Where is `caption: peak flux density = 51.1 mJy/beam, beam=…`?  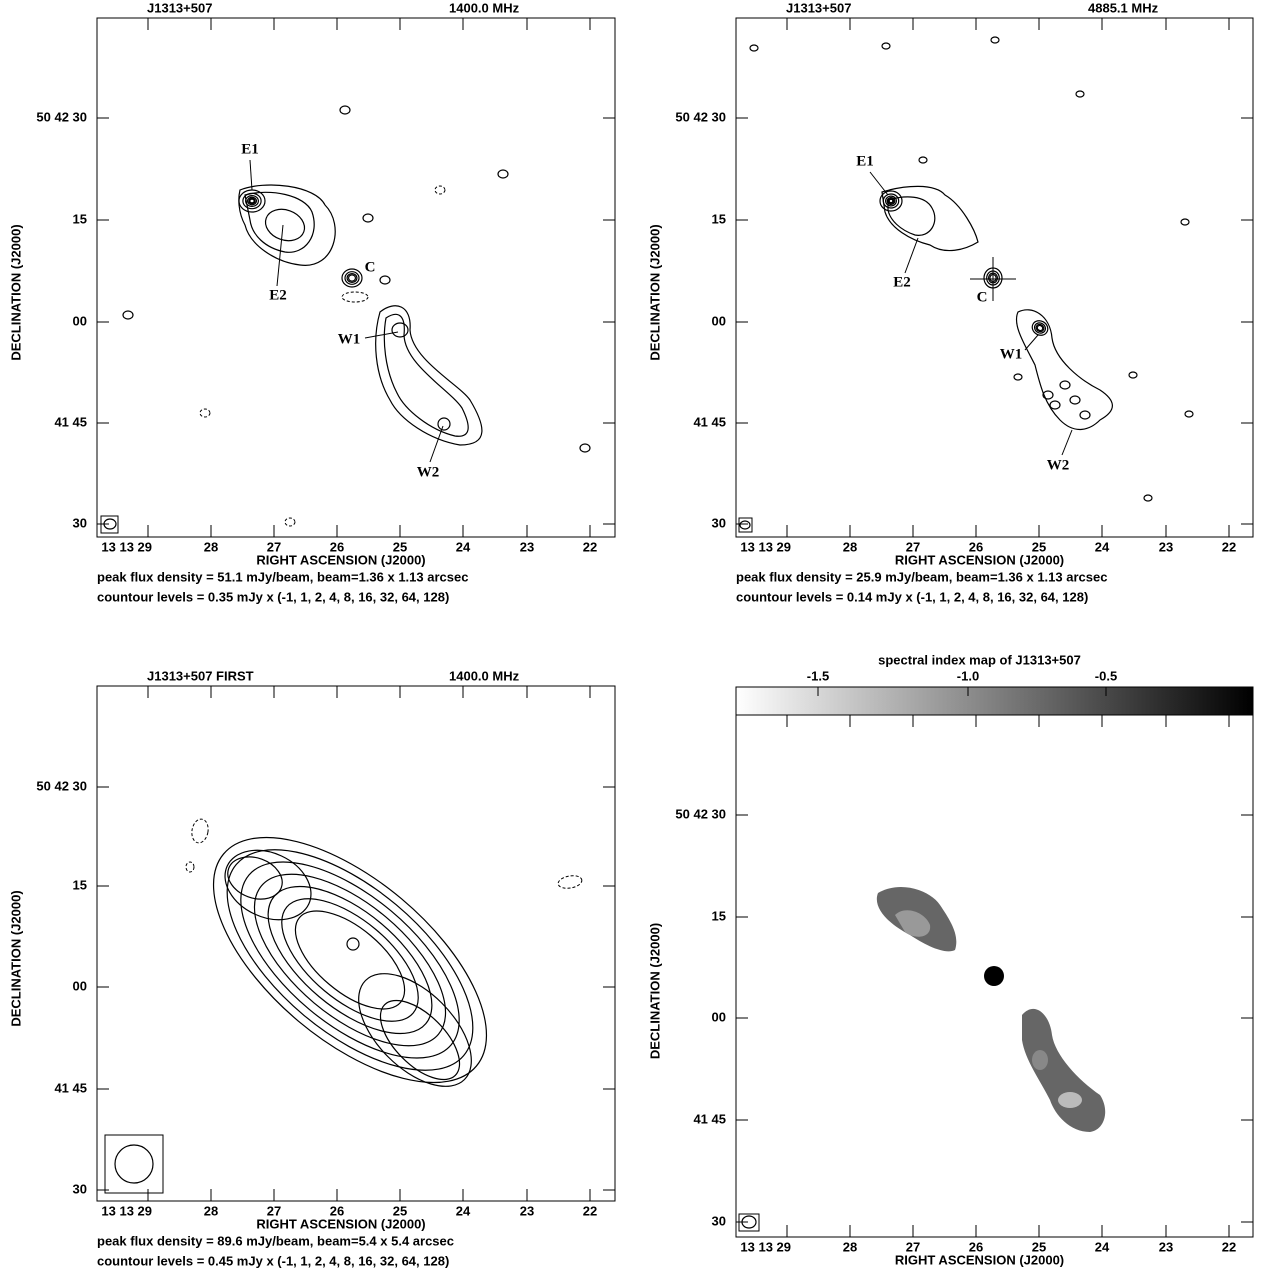
caption: peak flux density = 51.1 mJy/beam, beam=… is located at coordinates (282, 576).